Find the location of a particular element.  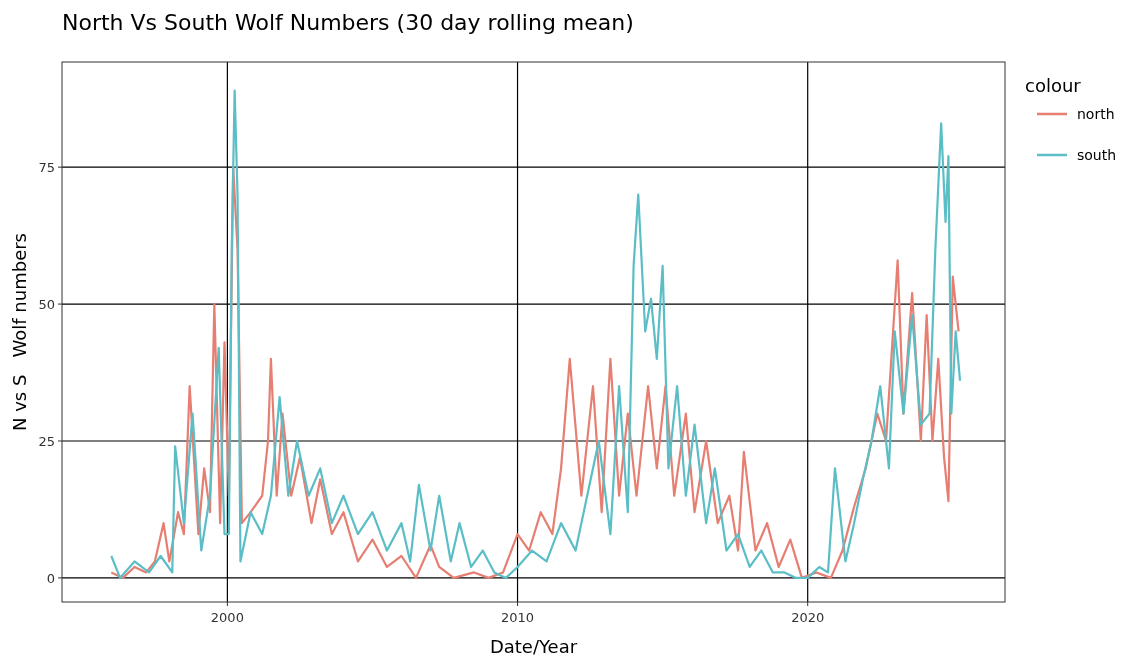

y-axis-title: N vs S Wolf numbers is located at coordinates (19, 332).